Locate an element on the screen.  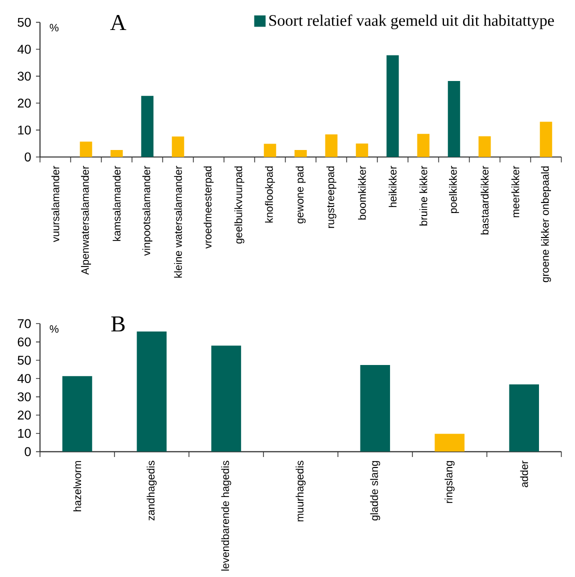
x-tick-label: vinpootsalamander is located at coordinates (147, 211).